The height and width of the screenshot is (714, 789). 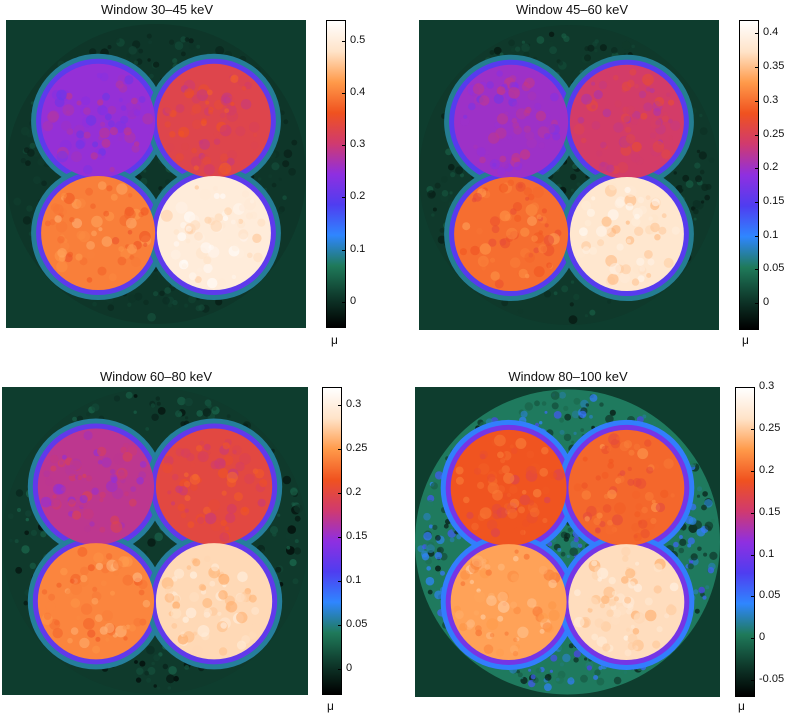 I want to click on colorbar-tick-label: 0.4, so click(x=771, y=32).